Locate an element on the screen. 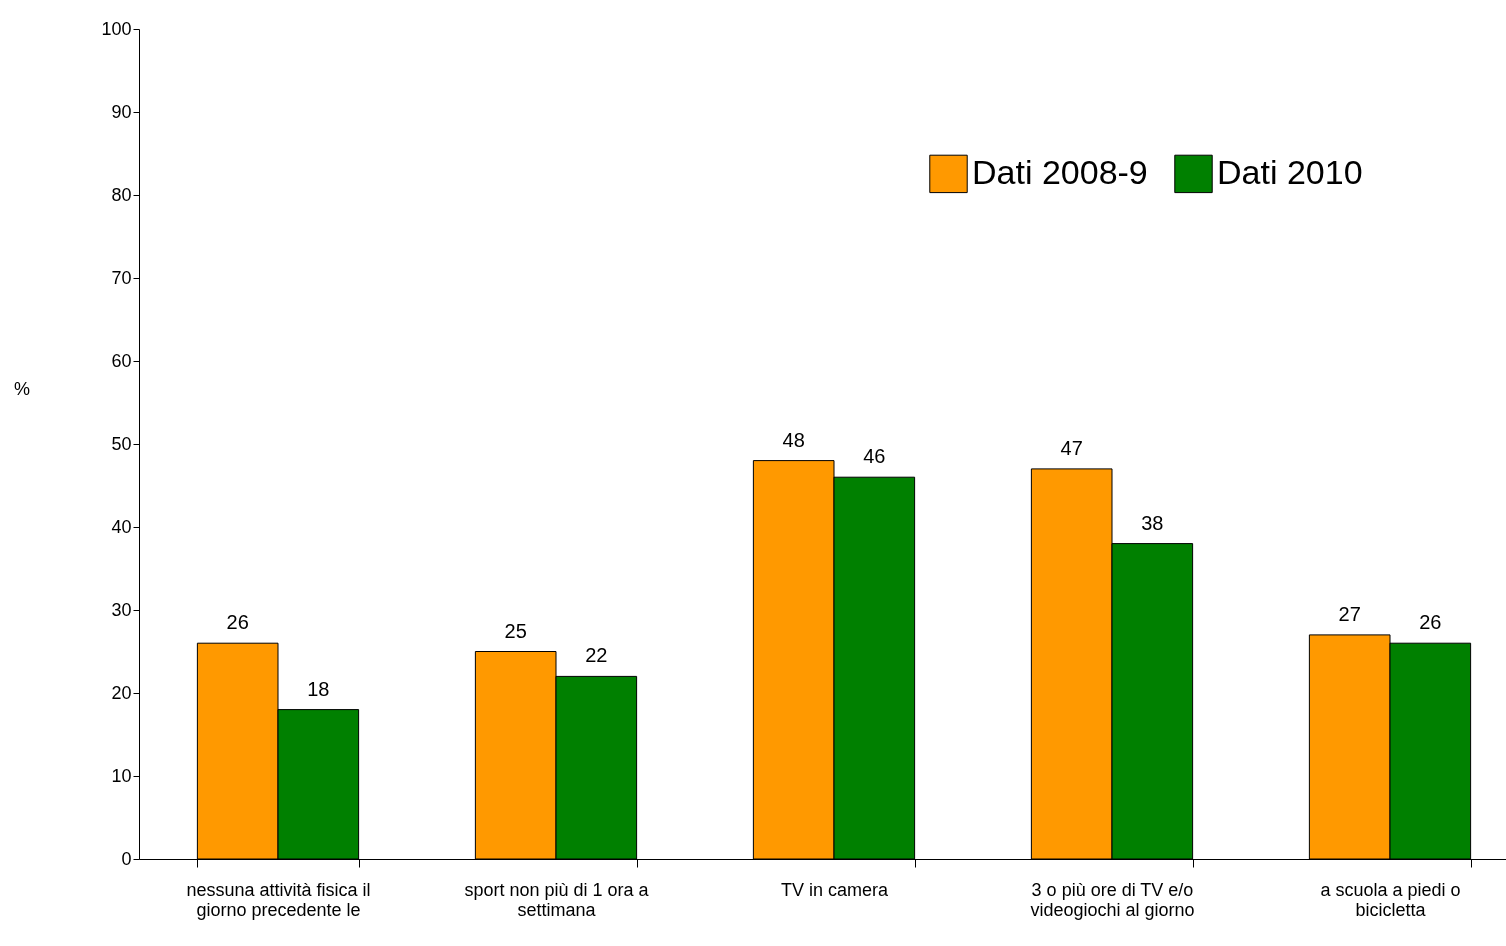  data-label: 27 is located at coordinates (1349, 613).